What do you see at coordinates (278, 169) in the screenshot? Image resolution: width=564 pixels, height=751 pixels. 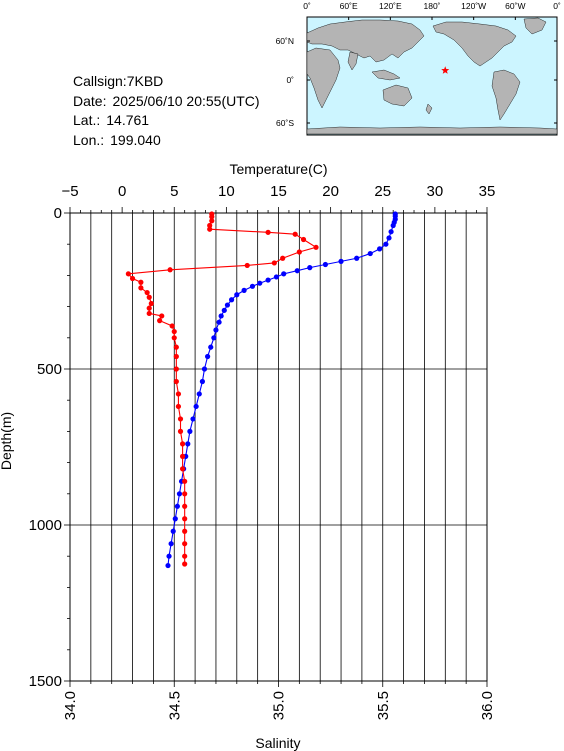 I see `temperature-axis-title: Temperature(C)` at bounding box center [278, 169].